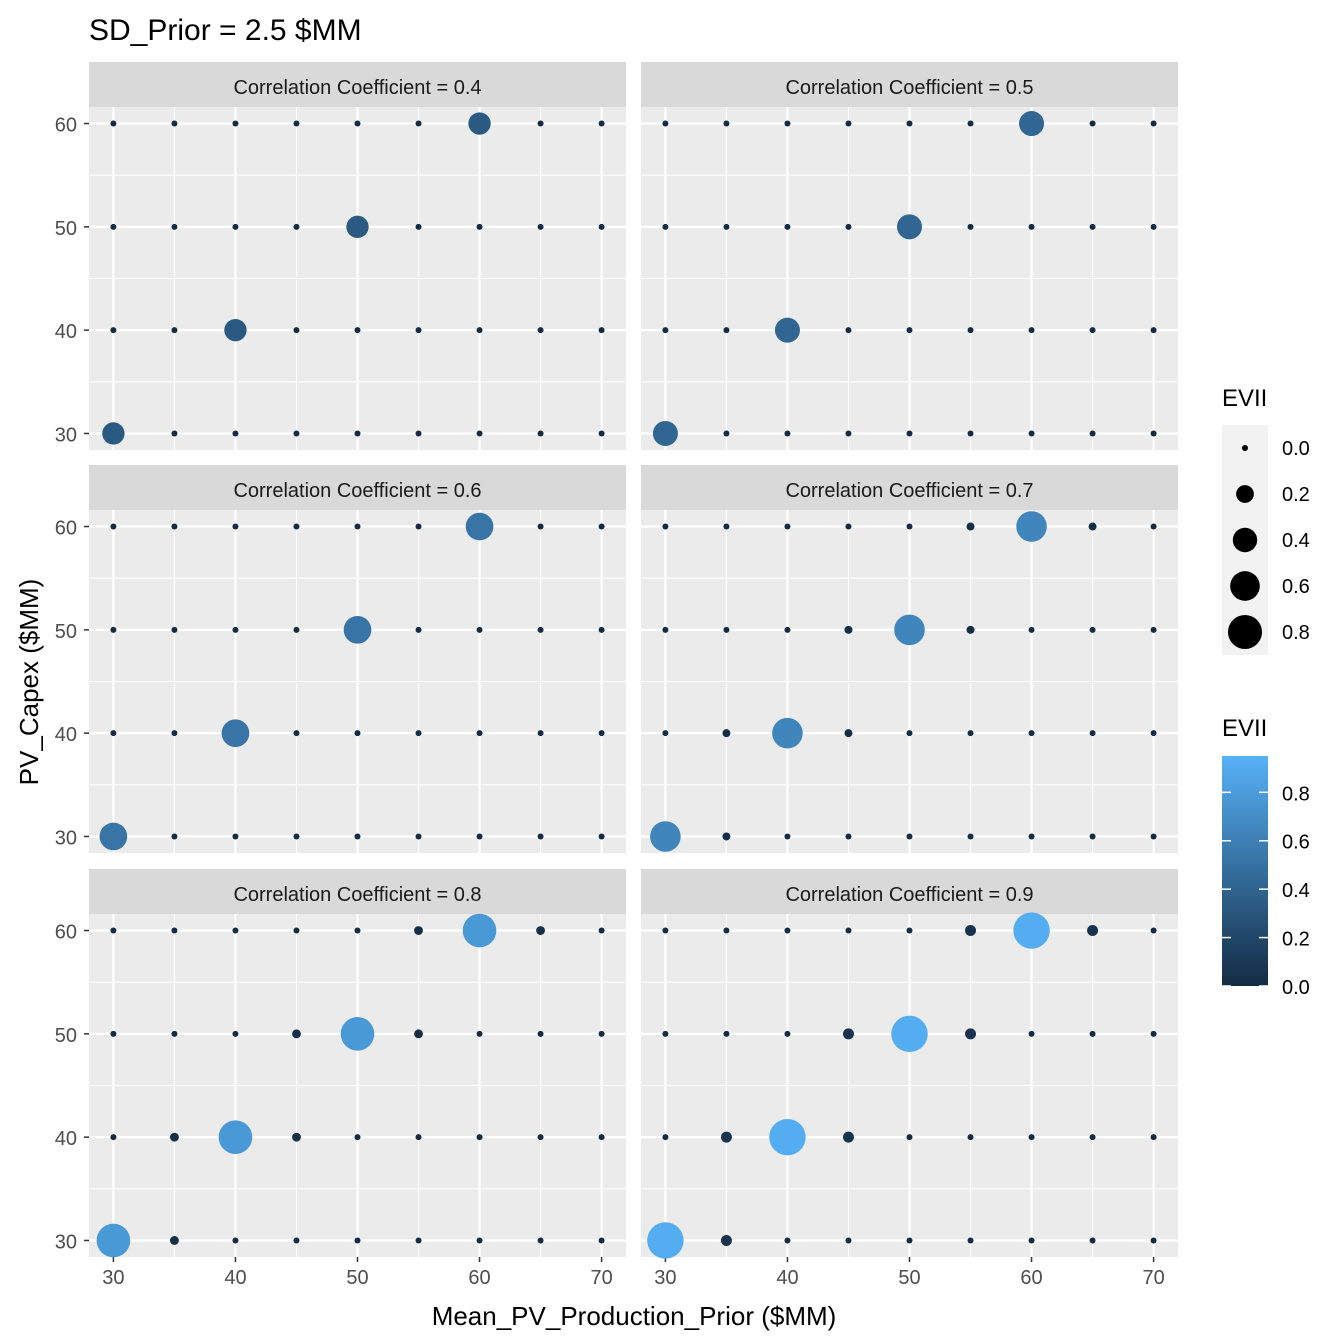 The width and height of the screenshot is (1344, 1344). What do you see at coordinates (340, 659) in the screenshot?
I see `facet-panel: Correlation Coefficient = 0.6 30 40 50 60` at bounding box center [340, 659].